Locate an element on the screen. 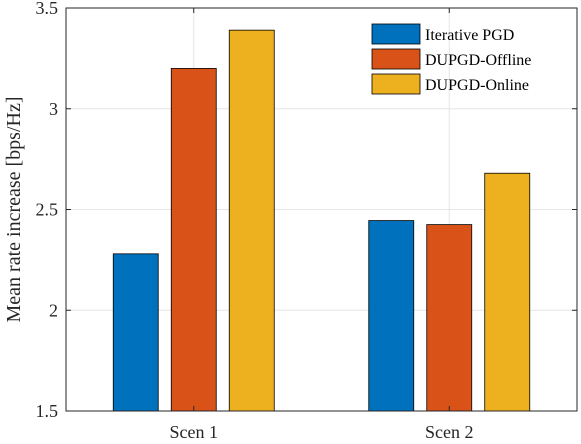 The height and width of the screenshot is (444, 581). x-tick-label: Scen 1 is located at coordinates (194, 432).